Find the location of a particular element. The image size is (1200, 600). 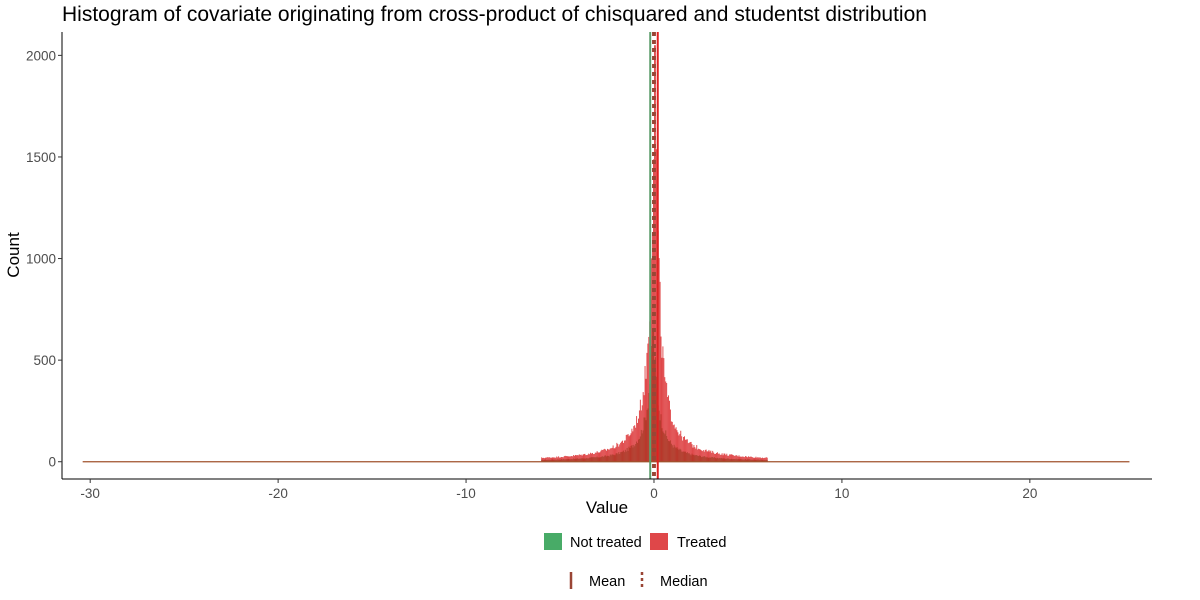

y-tick-label: 500 is located at coordinates (44, 360).